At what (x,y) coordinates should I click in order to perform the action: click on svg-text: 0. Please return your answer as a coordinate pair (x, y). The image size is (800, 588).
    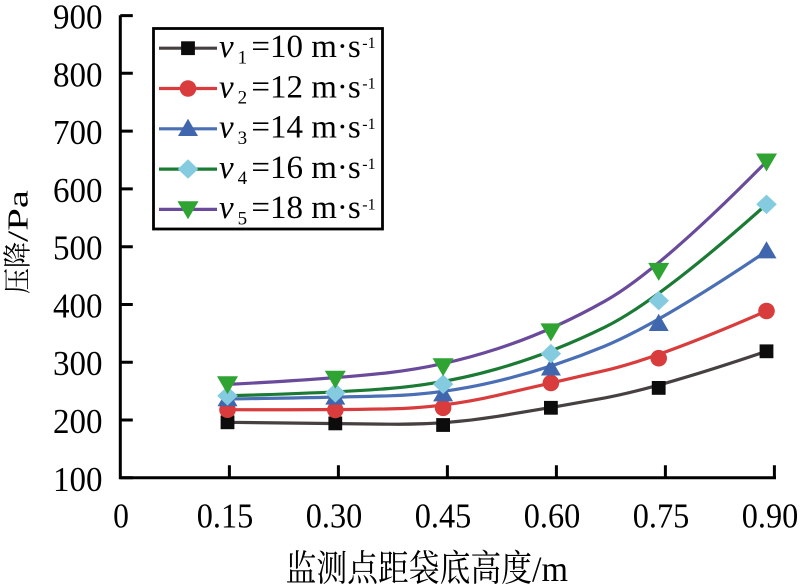
    Looking at the image, I should click on (121, 516).